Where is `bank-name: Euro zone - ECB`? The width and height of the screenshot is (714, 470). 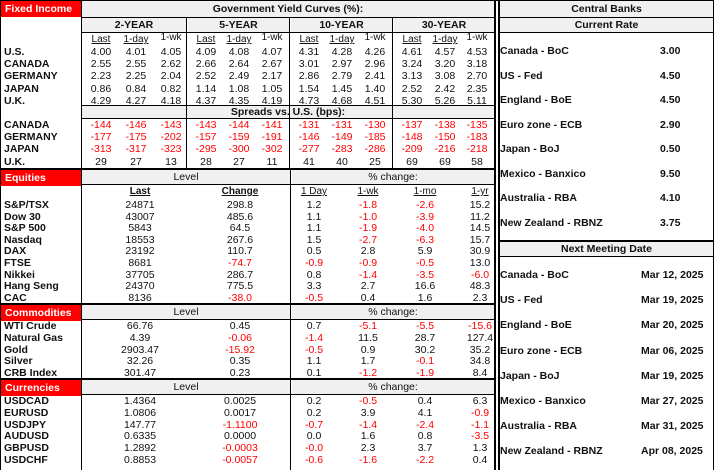 bank-name: Euro zone - ECB is located at coordinates (541, 350).